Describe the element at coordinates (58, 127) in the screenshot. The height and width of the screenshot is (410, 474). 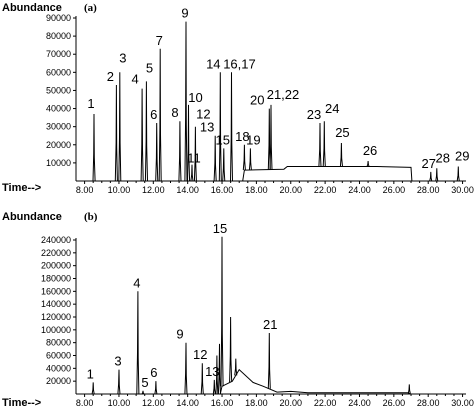
I see `y-tick-label: 30000` at that location.